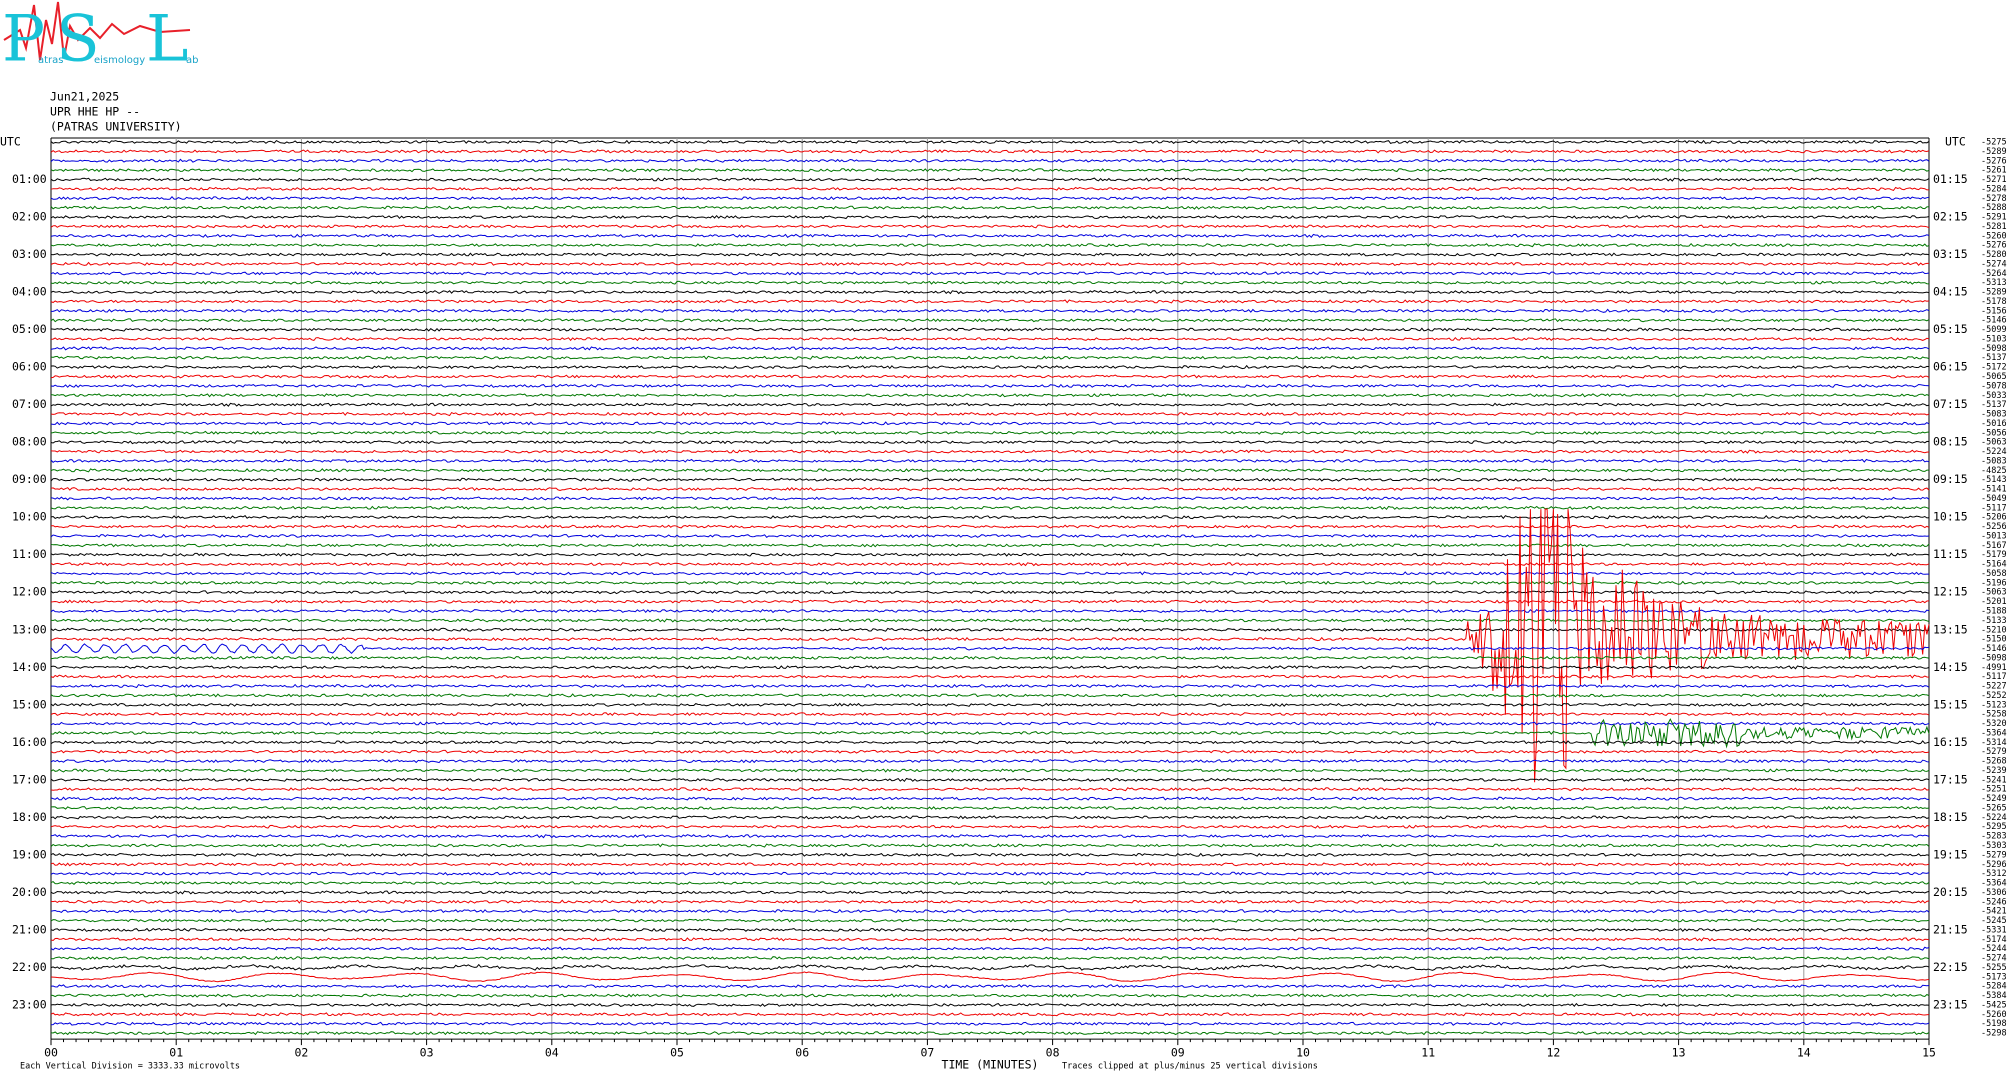 The width and height of the screenshot is (2010, 1080). Describe the element at coordinates (1950, 254) in the screenshot. I see `hour-label: 03:15` at that location.